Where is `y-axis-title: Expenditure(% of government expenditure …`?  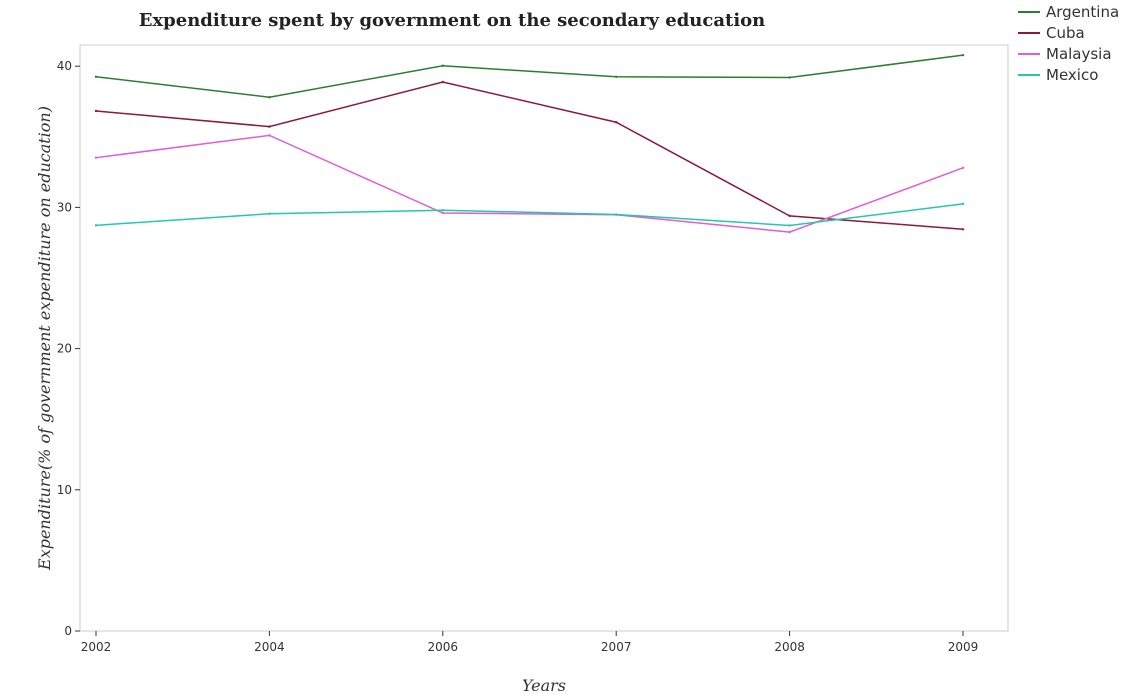
y-axis-title: Expenditure(% of government expenditure … is located at coordinates (44, 338).